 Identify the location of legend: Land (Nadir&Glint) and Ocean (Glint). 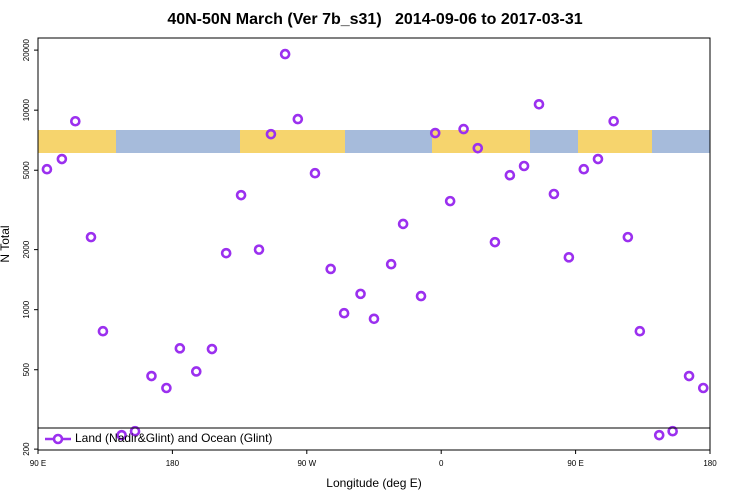
(374, 439).